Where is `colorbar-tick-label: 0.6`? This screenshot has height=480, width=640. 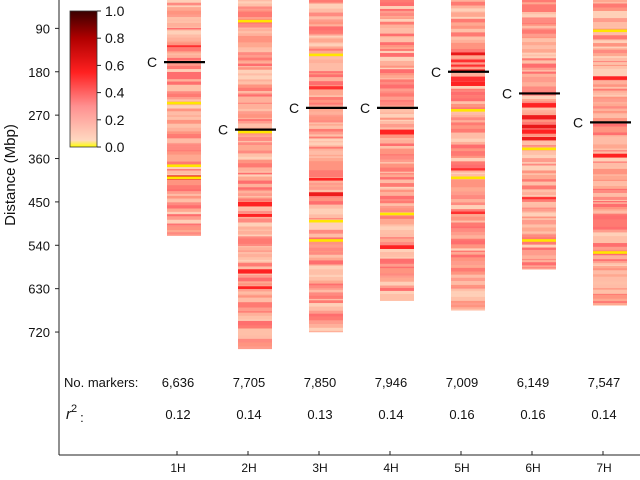 colorbar-tick-label: 0.6 is located at coordinates (115, 65).